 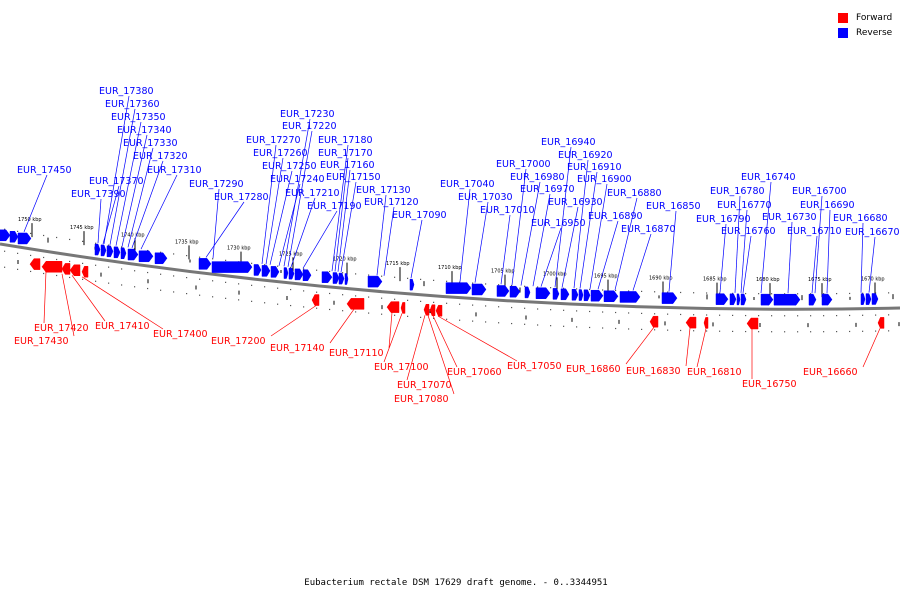 I want to click on reverse-gene-label: EUR_17170, so click(x=345, y=153).